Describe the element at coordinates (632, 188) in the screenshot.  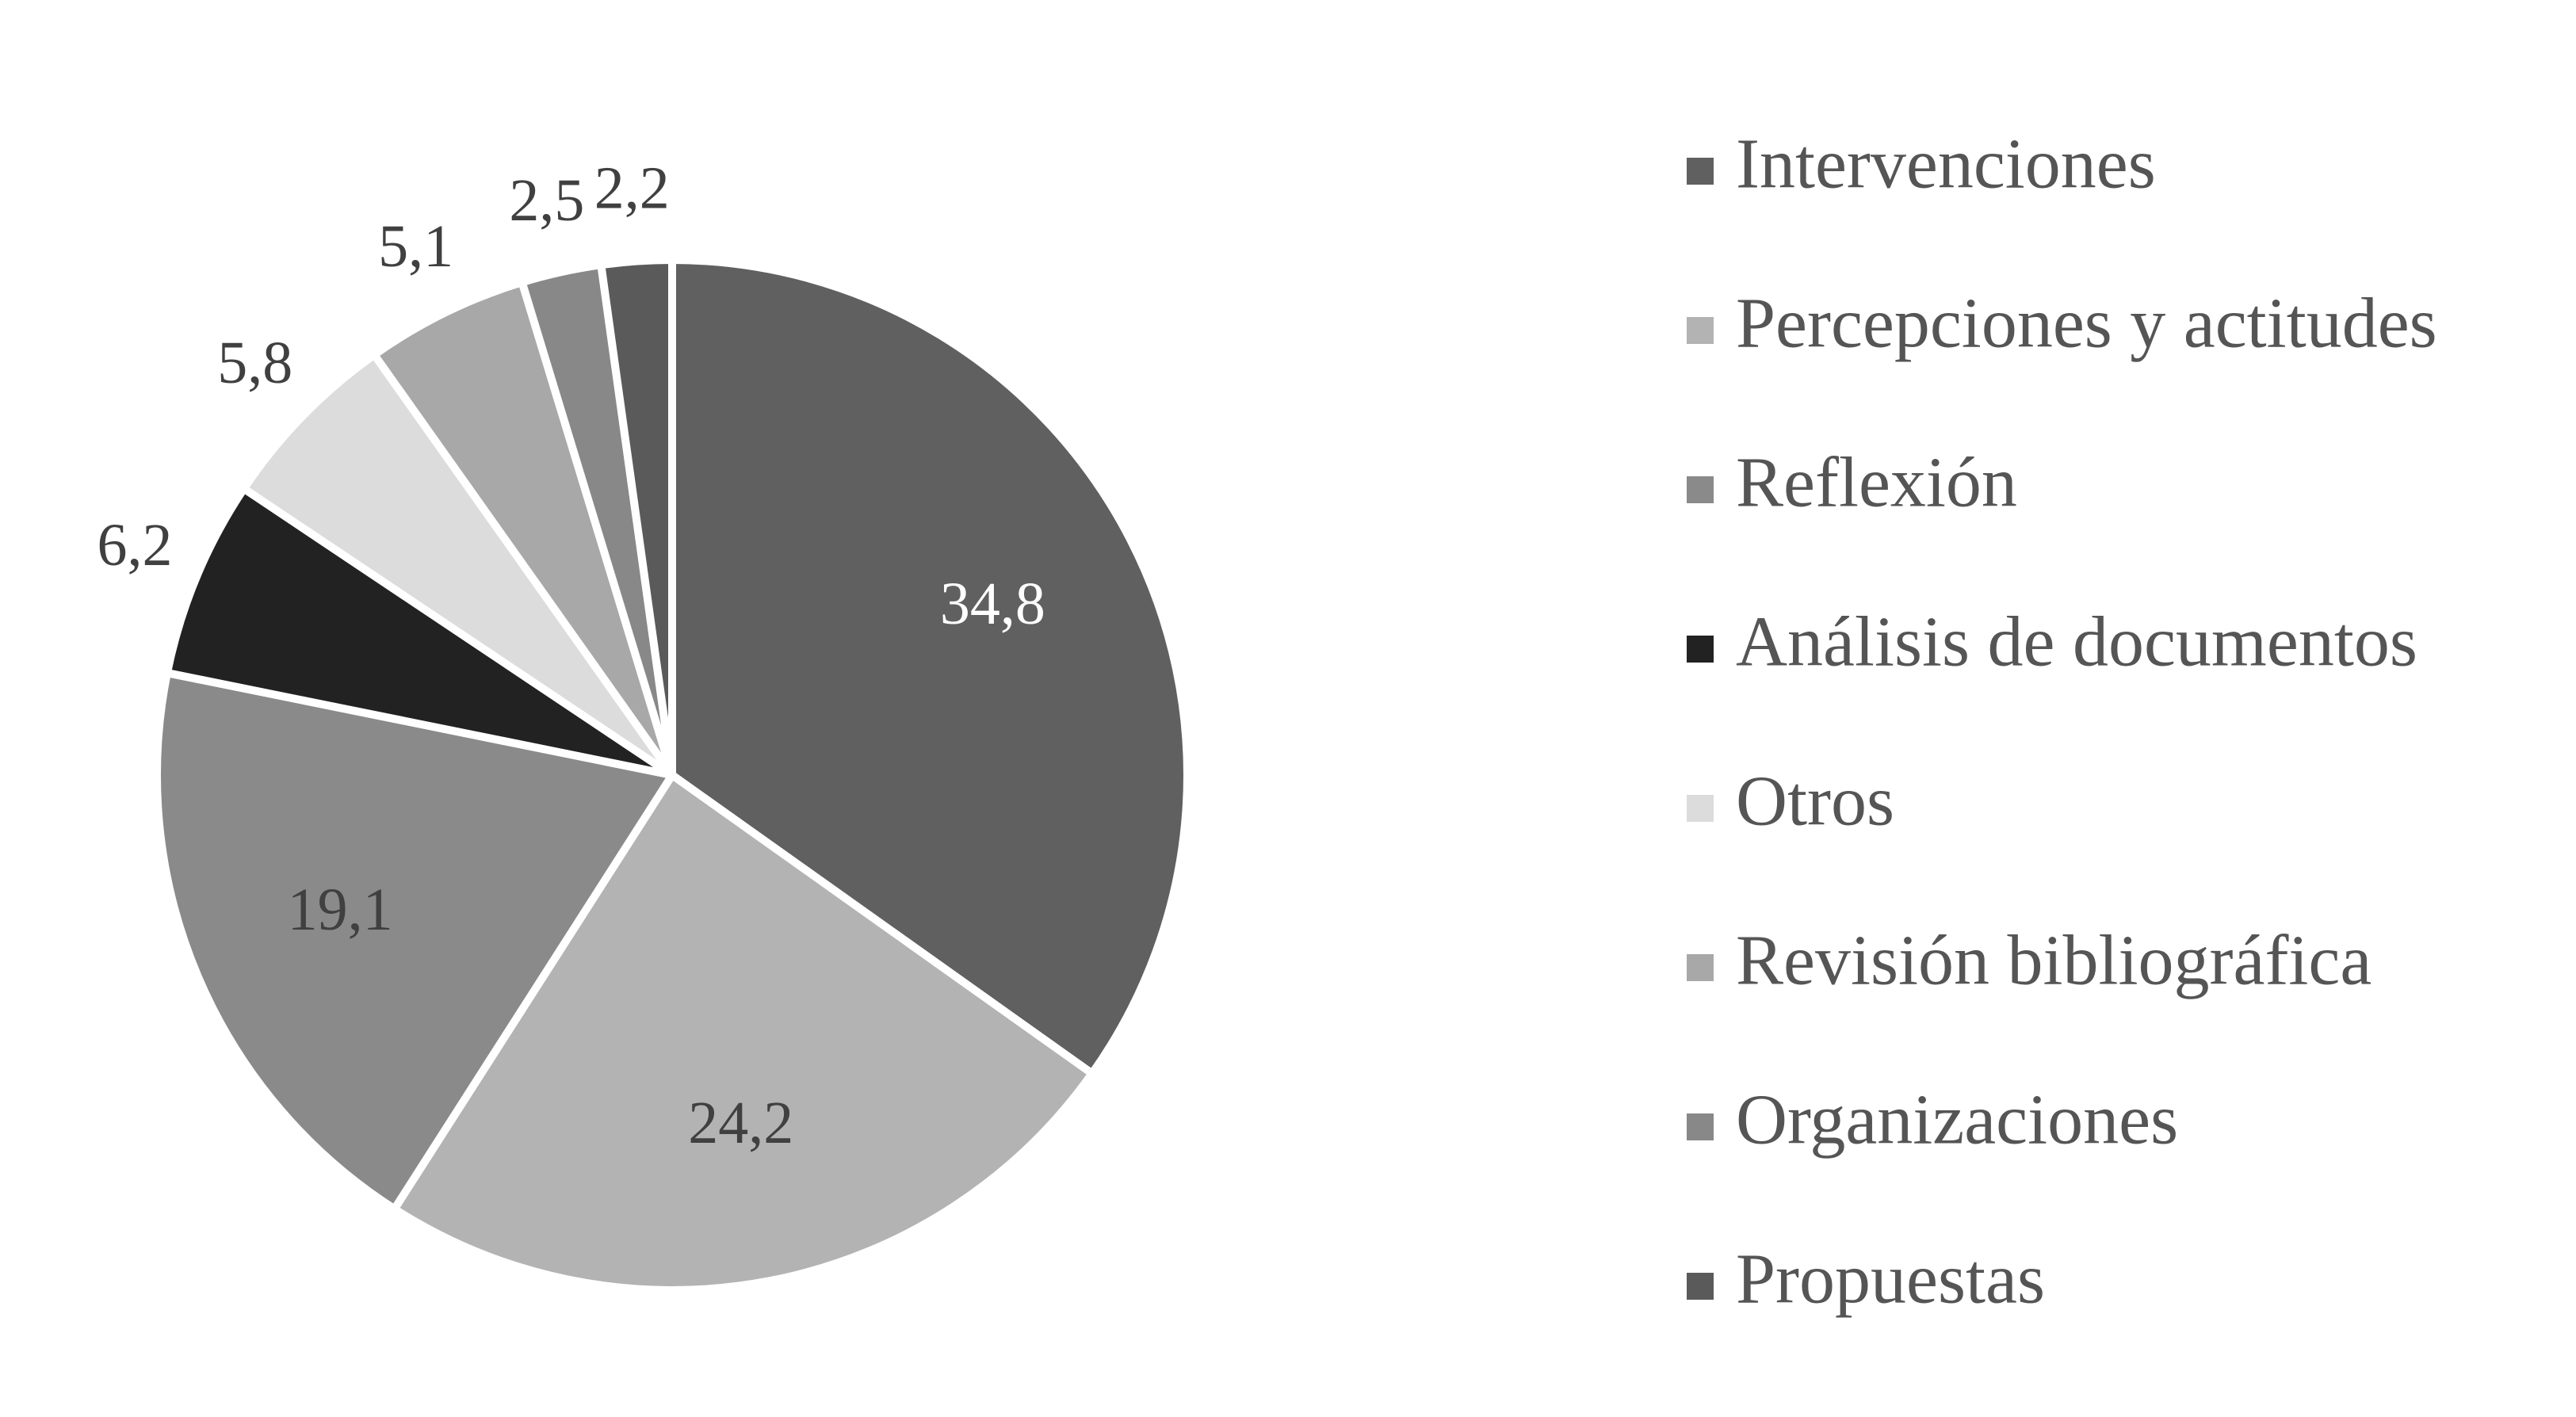
I see `data-label: 2,2` at that location.